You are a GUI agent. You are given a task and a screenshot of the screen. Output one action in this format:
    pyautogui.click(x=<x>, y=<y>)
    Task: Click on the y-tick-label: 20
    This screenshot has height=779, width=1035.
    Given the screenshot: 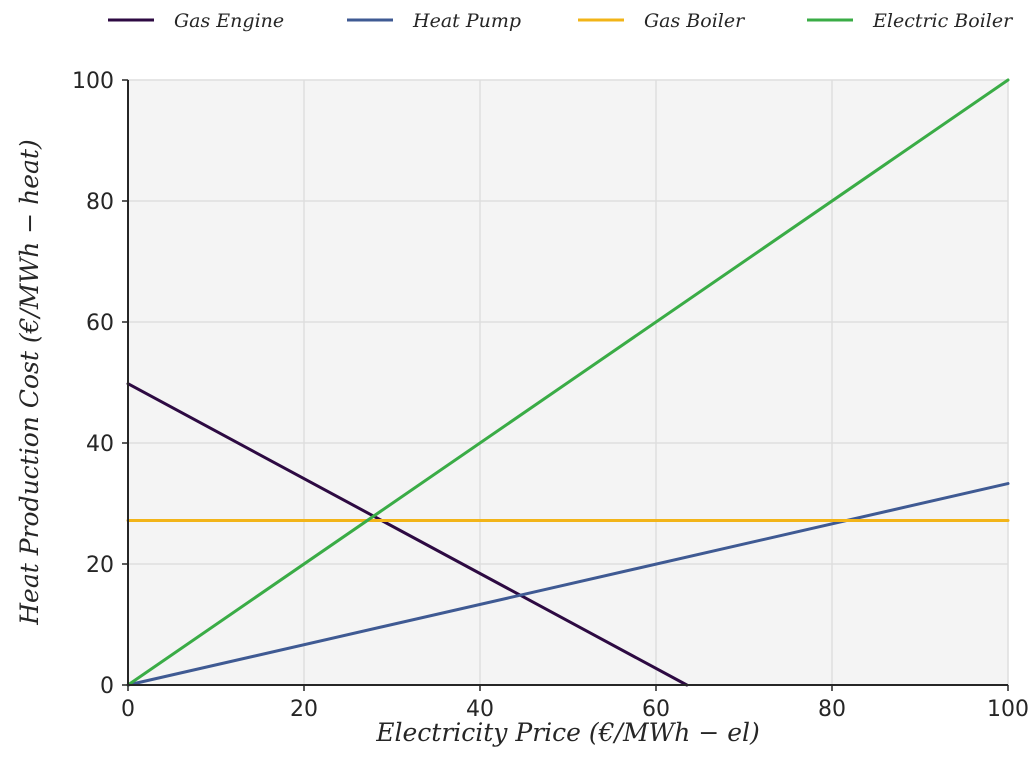 What is the action you would take?
    pyautogui.click(x=100, y=565)
    